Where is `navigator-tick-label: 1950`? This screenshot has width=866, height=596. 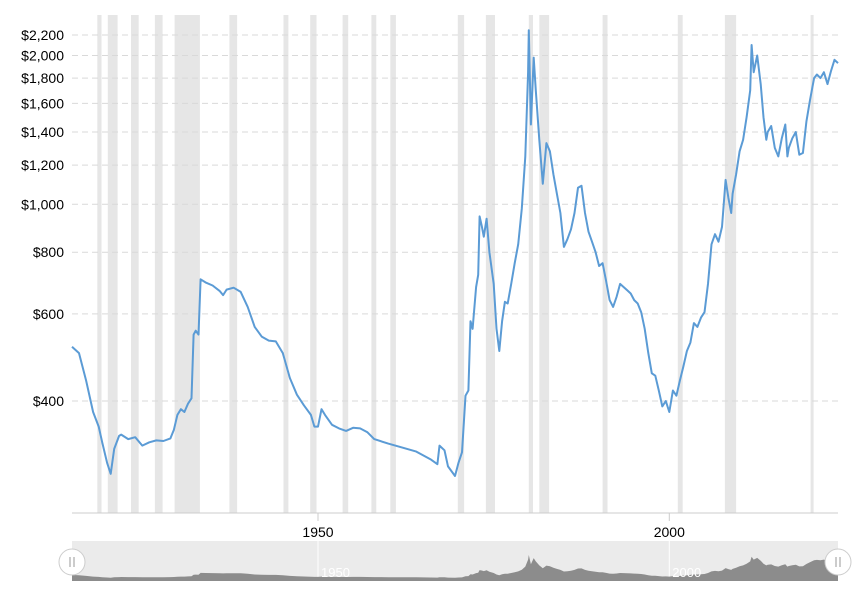
navigator-tick-label: 1950 is located at coordinates (335, 572).